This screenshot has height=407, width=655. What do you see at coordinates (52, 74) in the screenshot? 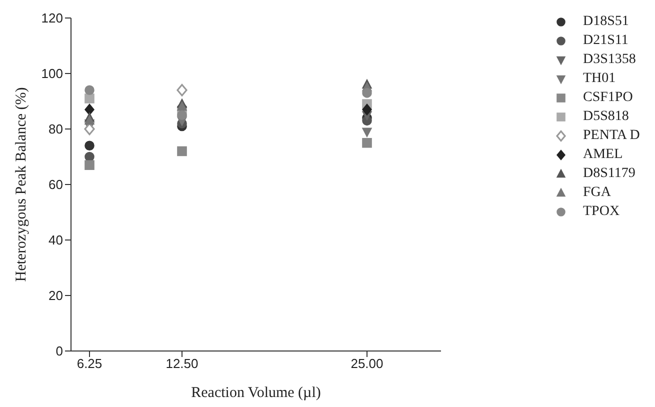
I see `y-tick-label: 100` at bounding box center [52, 74].